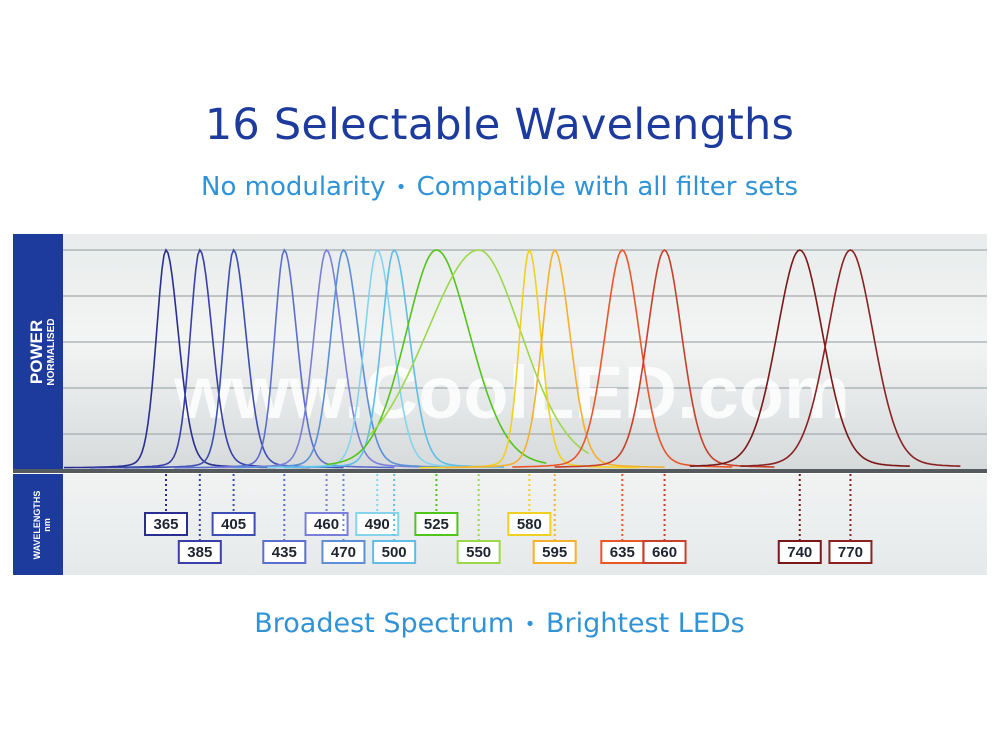 The image size is (999, 754). I want to click on page-footer: Broadest Spectrum • Brightest LEDs, so click(499, 623).